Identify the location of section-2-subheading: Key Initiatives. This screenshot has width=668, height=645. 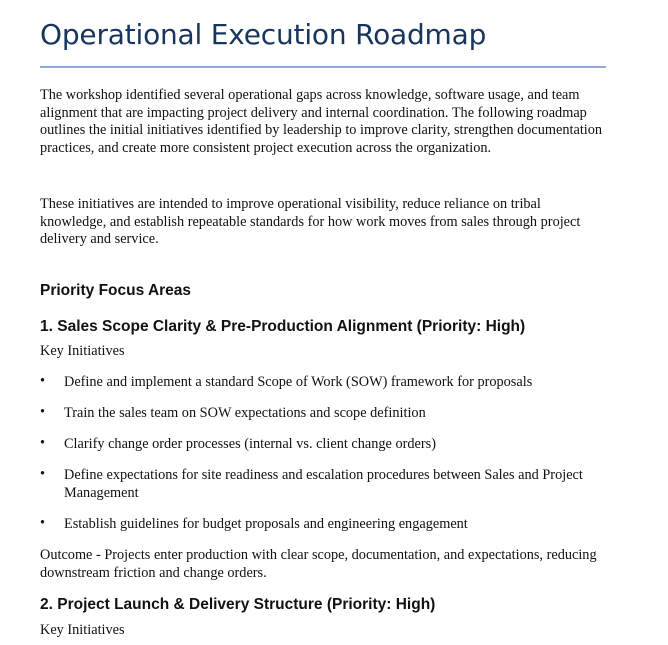
(82, 630).